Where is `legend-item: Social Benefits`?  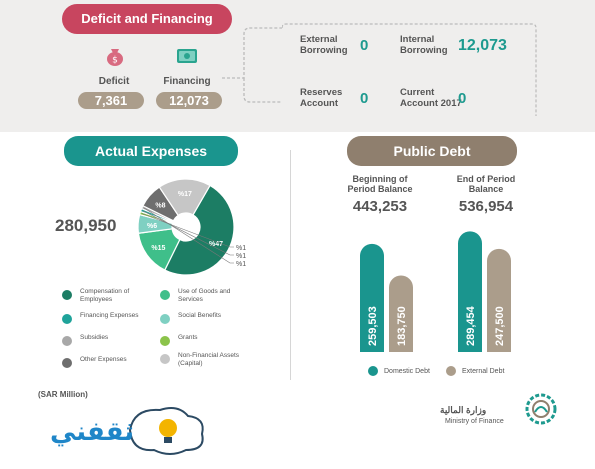
legend-item: Social Benefits is located at coordinates (201, 318).